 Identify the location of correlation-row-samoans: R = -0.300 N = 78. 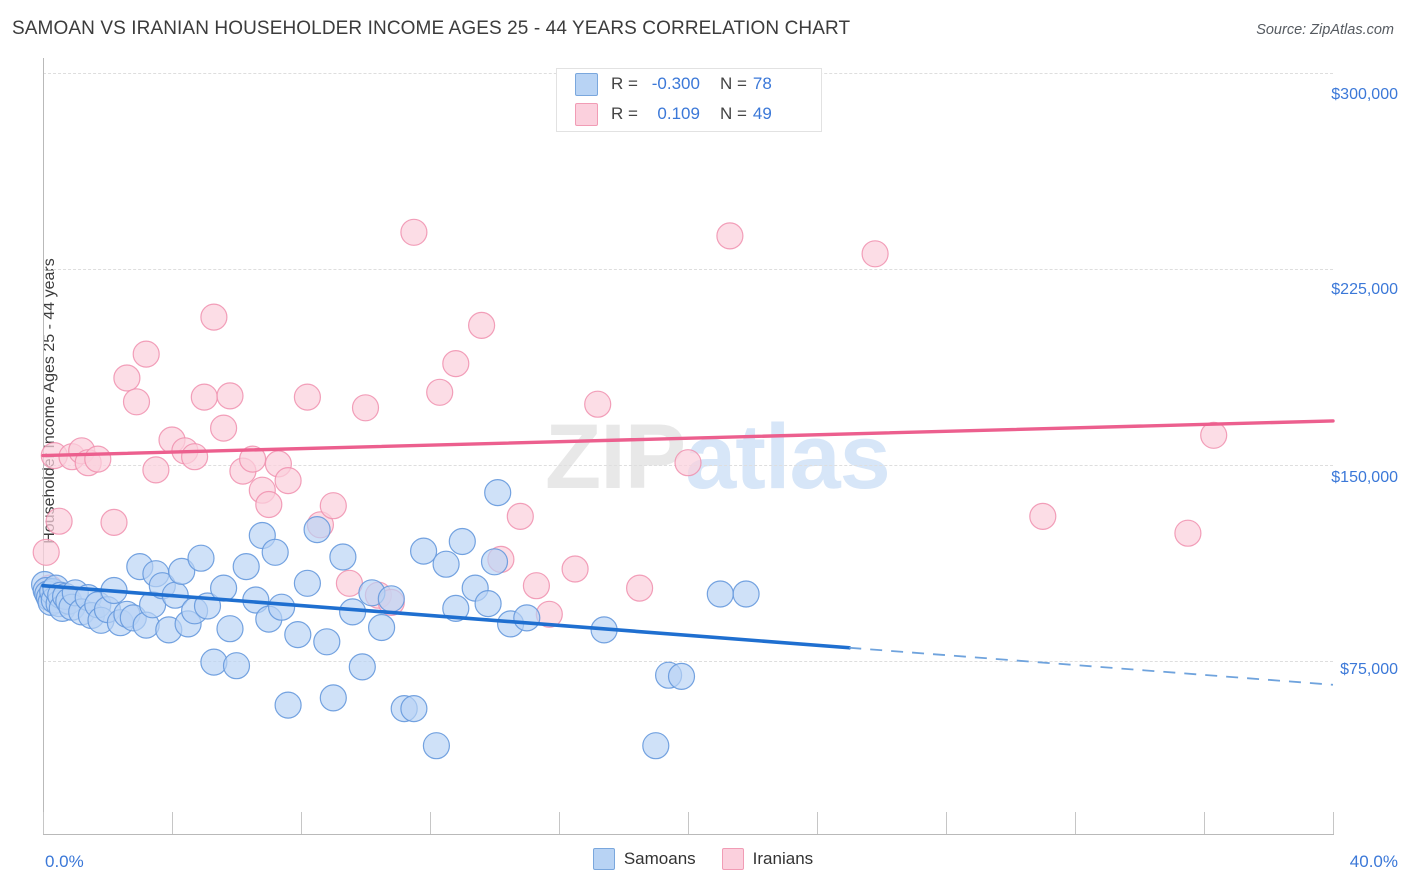
(689, 84).